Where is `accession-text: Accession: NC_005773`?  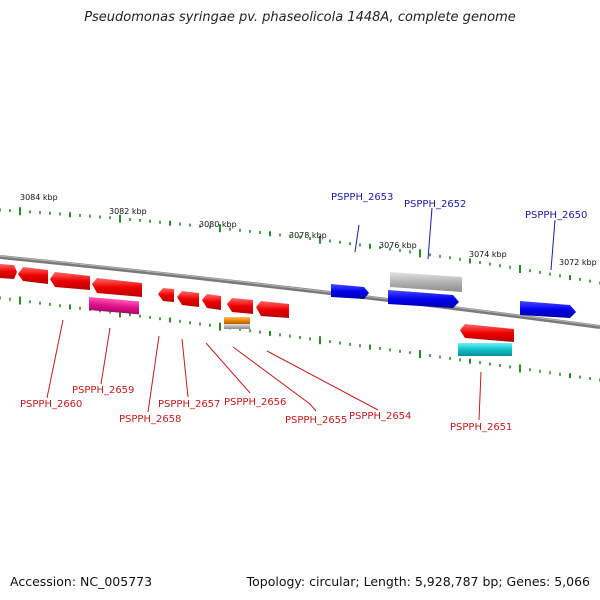 accession-text: Accession: NC_005773 is located at coordinates (81, 581).